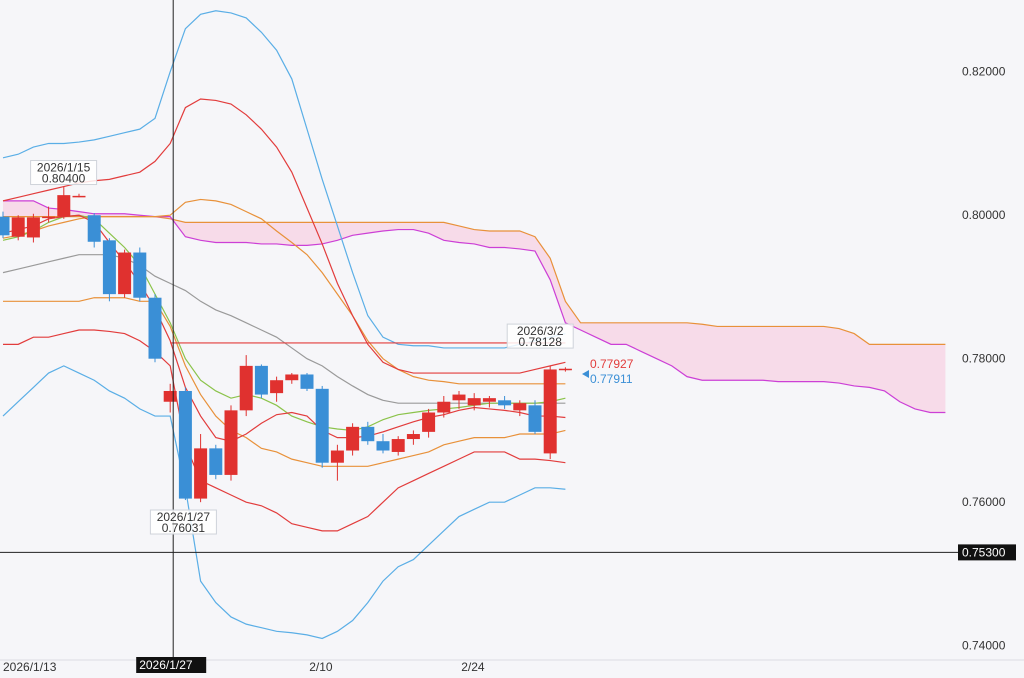 The height and width of the screenshot is (678, 1024). I want to click on crosshair-date-text: 2026/1/27, so click(166, 665).